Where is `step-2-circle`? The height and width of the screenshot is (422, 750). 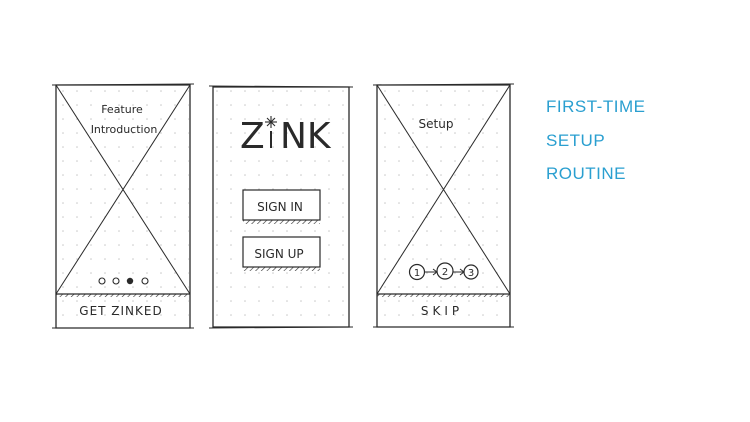
step-2-circle is located at coordinates (445, 271).